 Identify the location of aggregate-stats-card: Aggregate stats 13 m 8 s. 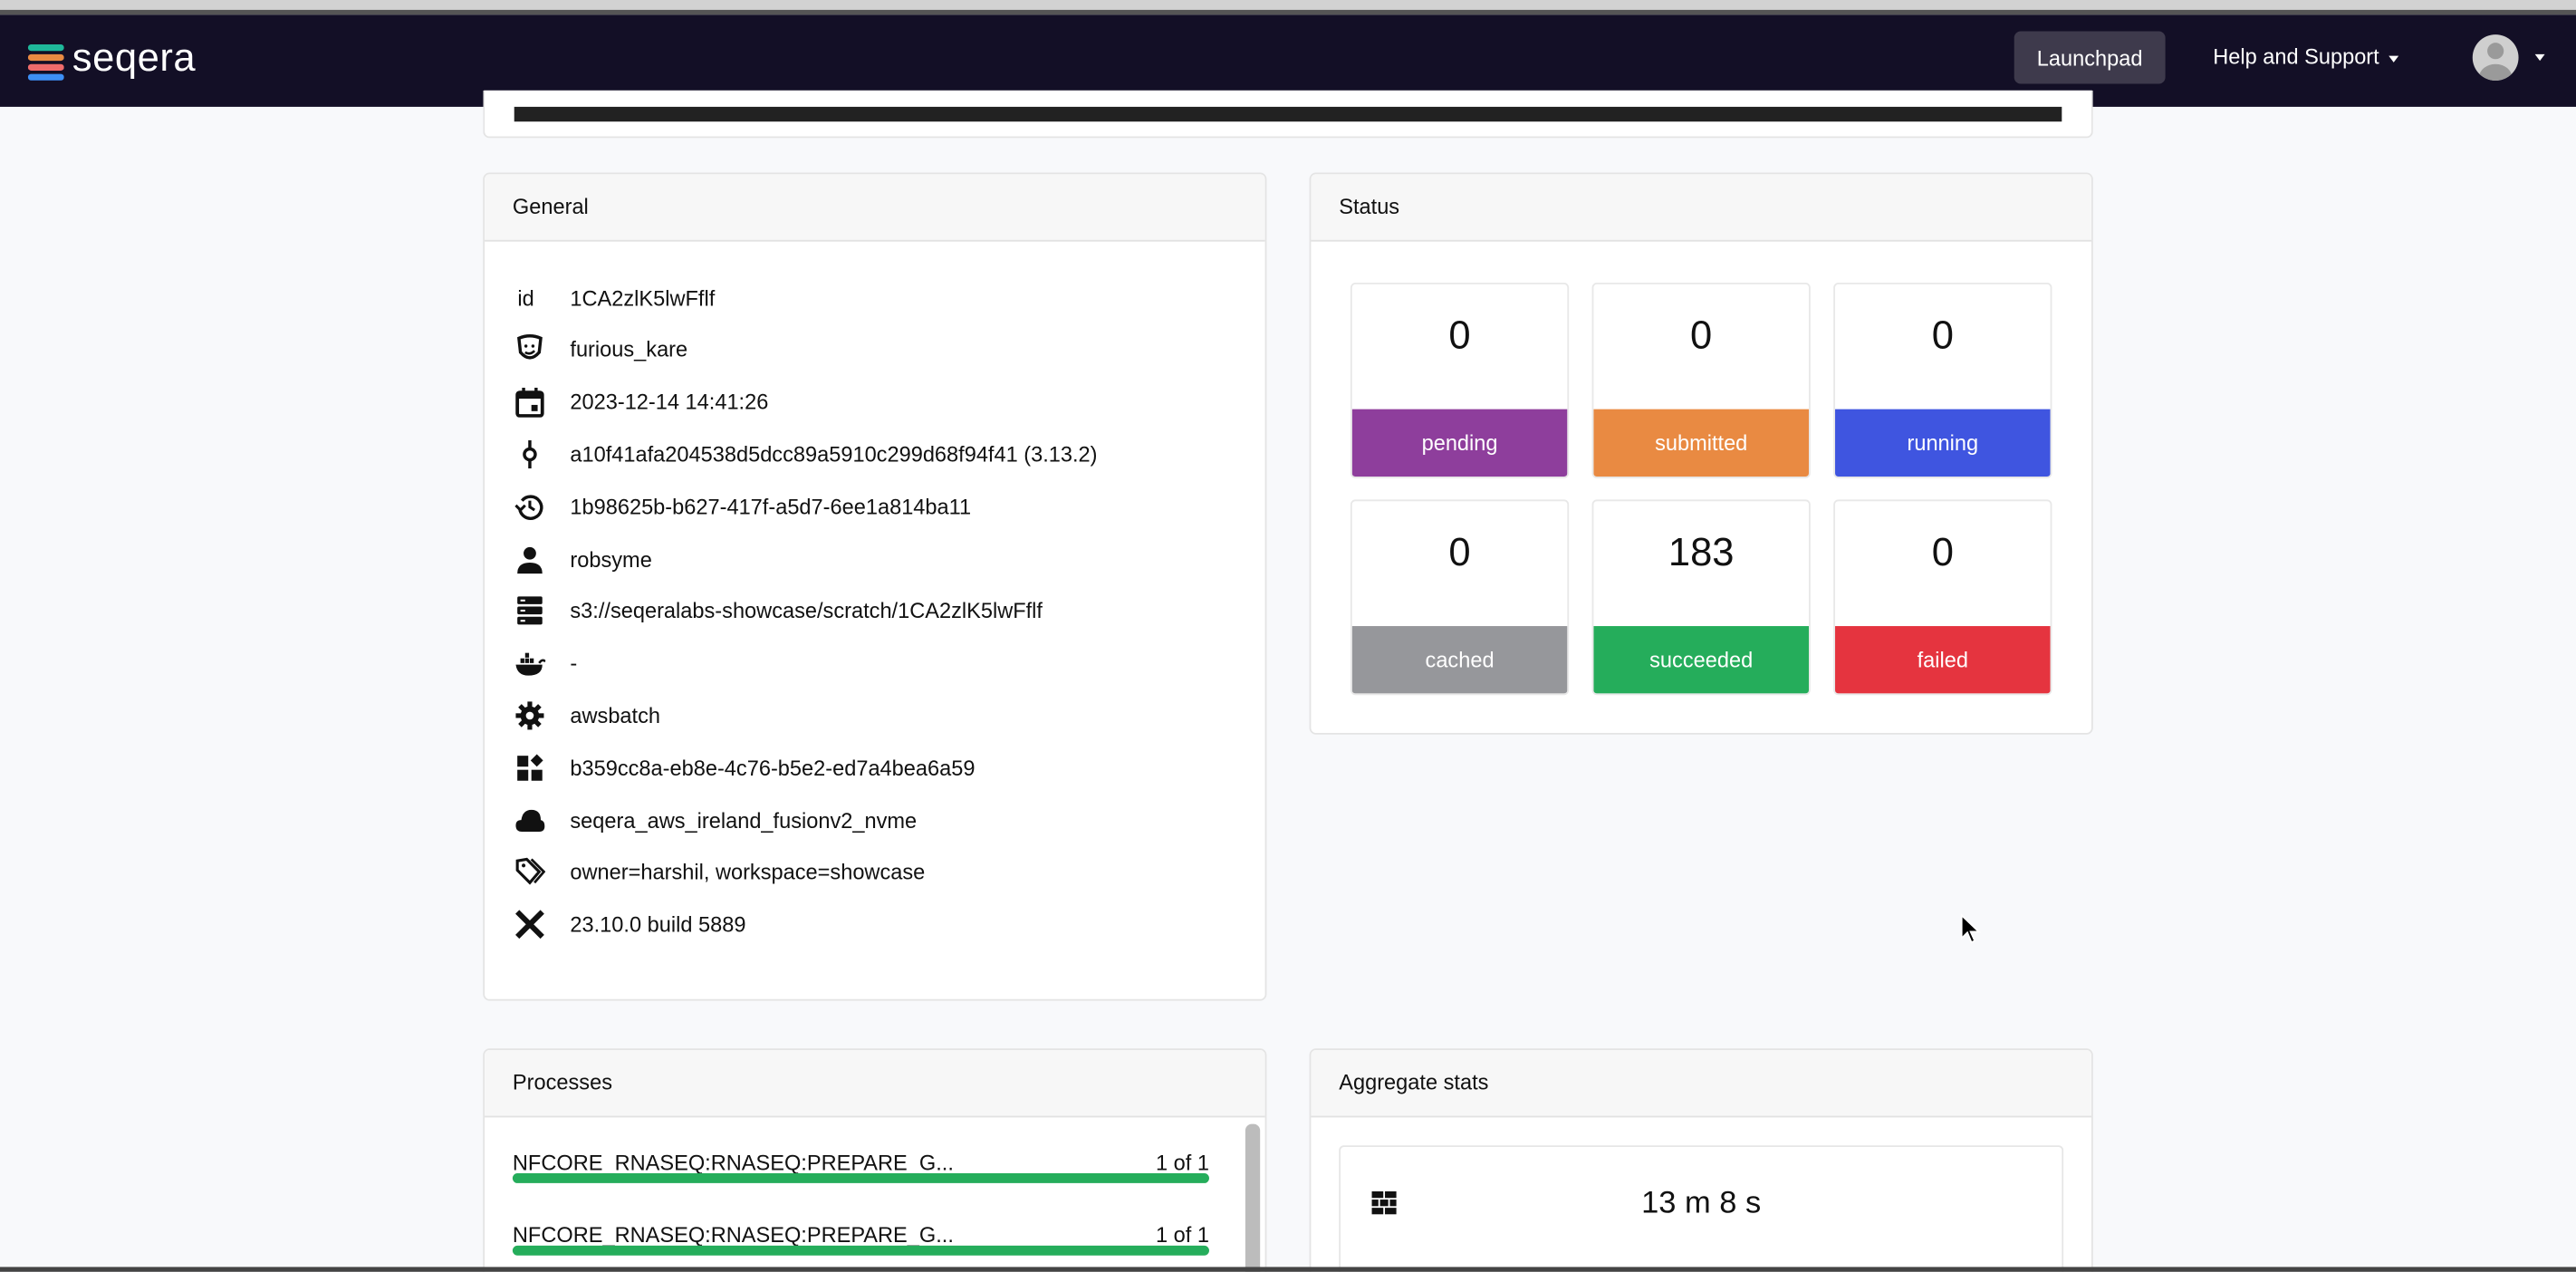
(1701, 1160).